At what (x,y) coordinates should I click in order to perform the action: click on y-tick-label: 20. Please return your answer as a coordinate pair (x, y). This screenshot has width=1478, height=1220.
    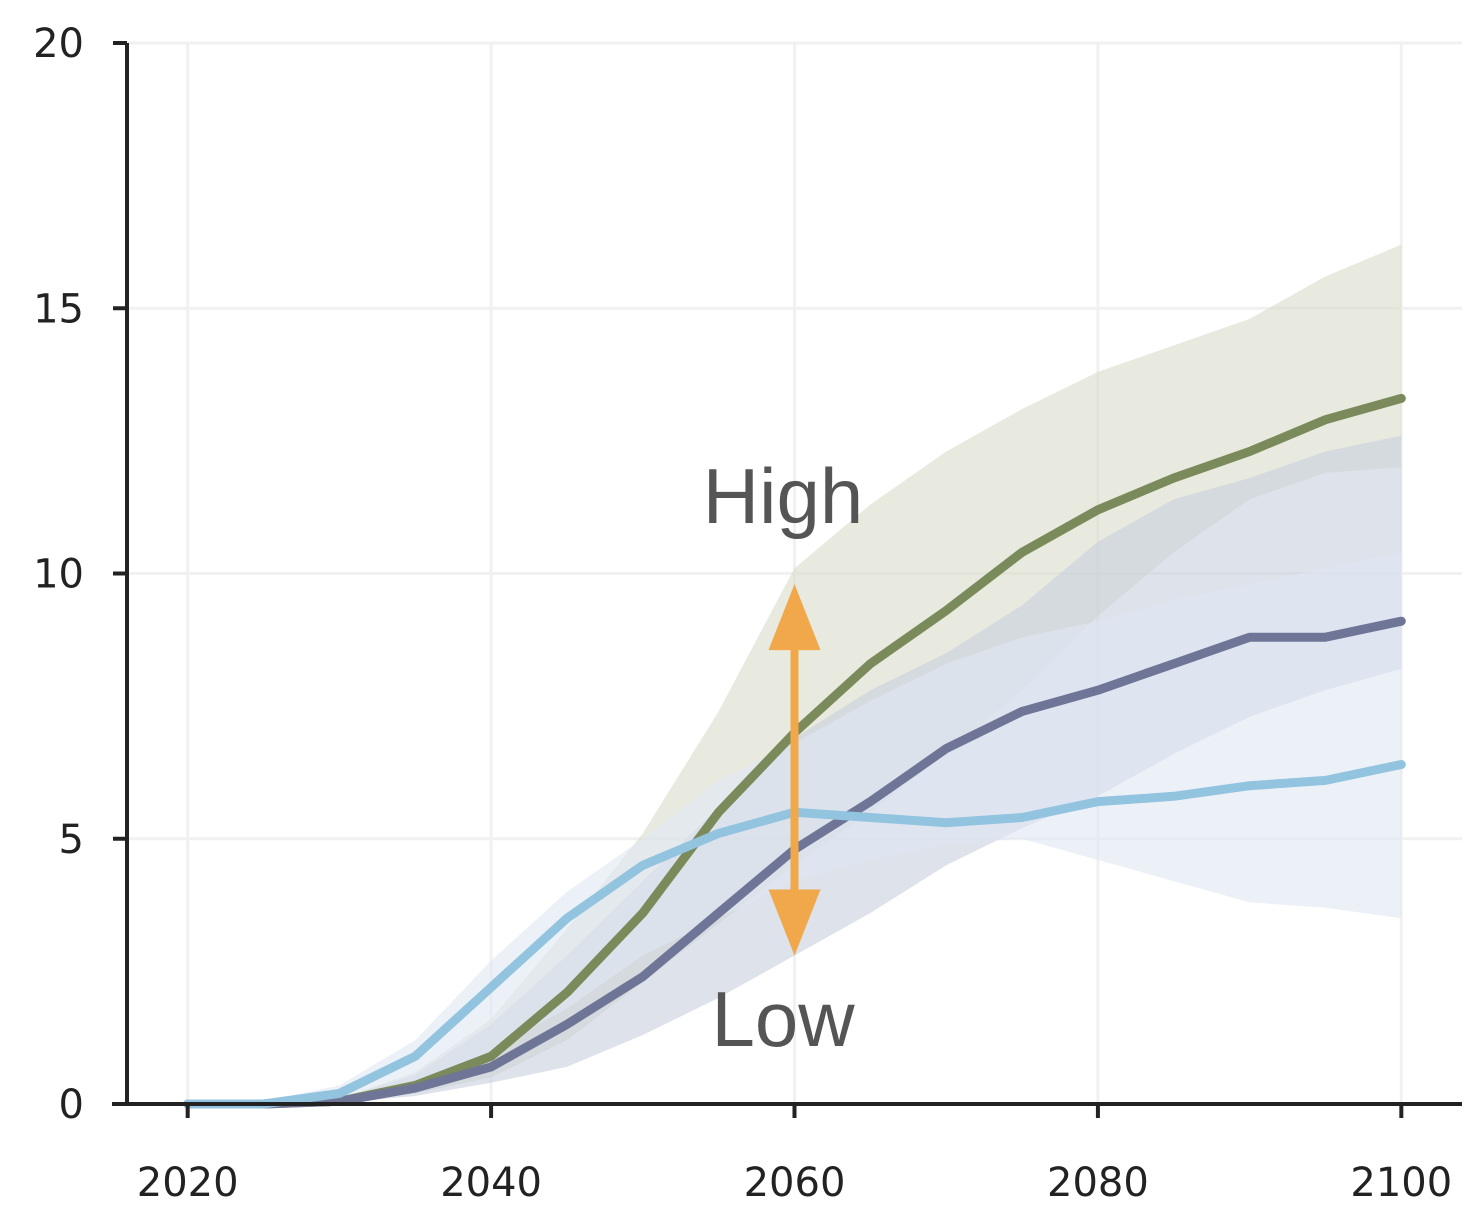
    Looking at the image, I should click on (58, 44).